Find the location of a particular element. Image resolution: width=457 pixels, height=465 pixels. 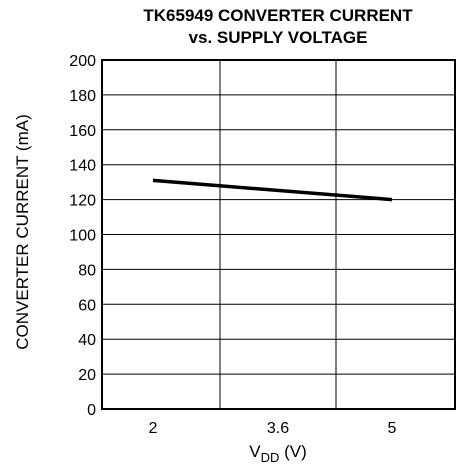

y-tick-label: 200 is located at coordinates (82, 61).